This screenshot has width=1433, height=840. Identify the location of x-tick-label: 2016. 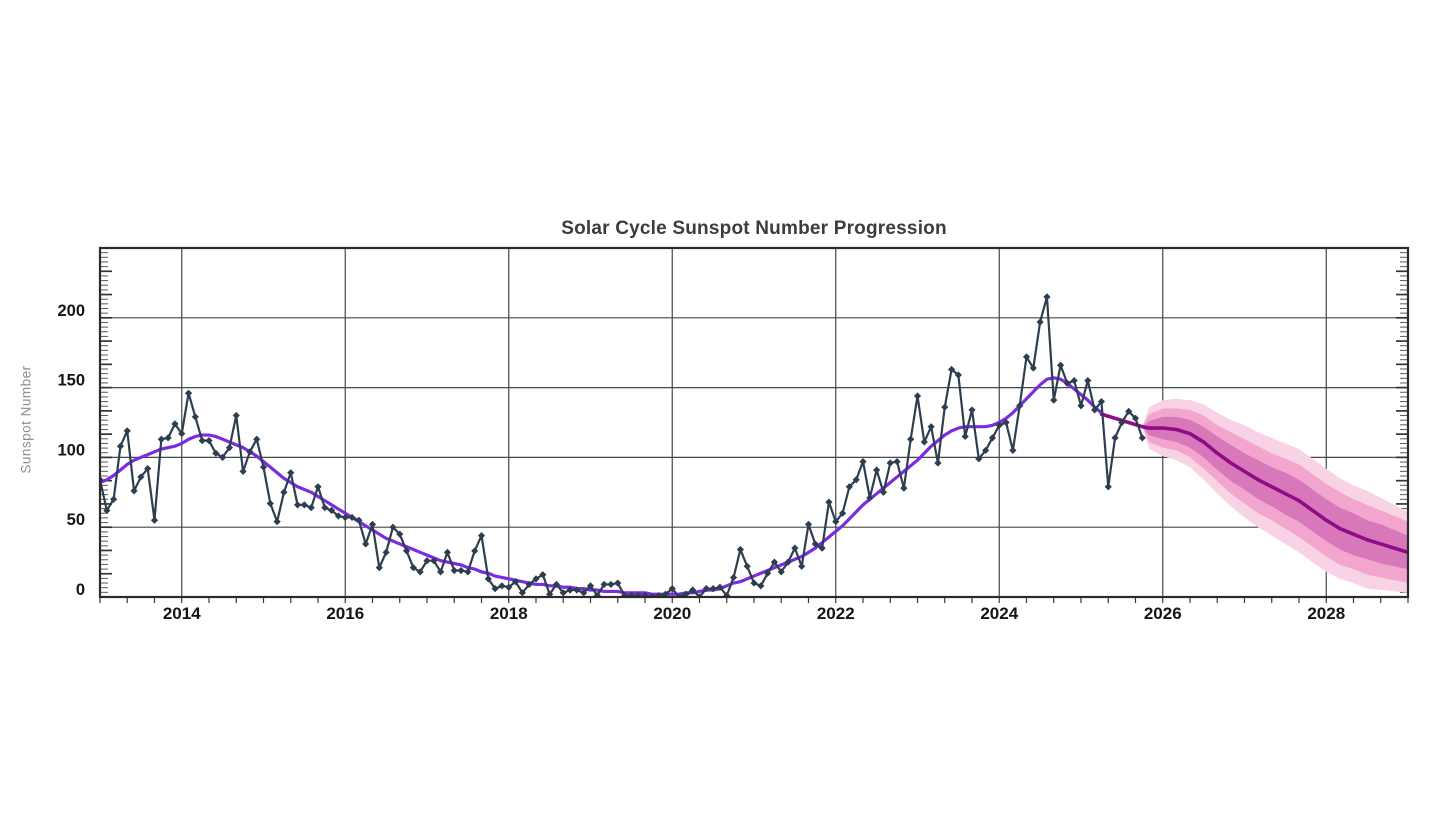
(345, 613).